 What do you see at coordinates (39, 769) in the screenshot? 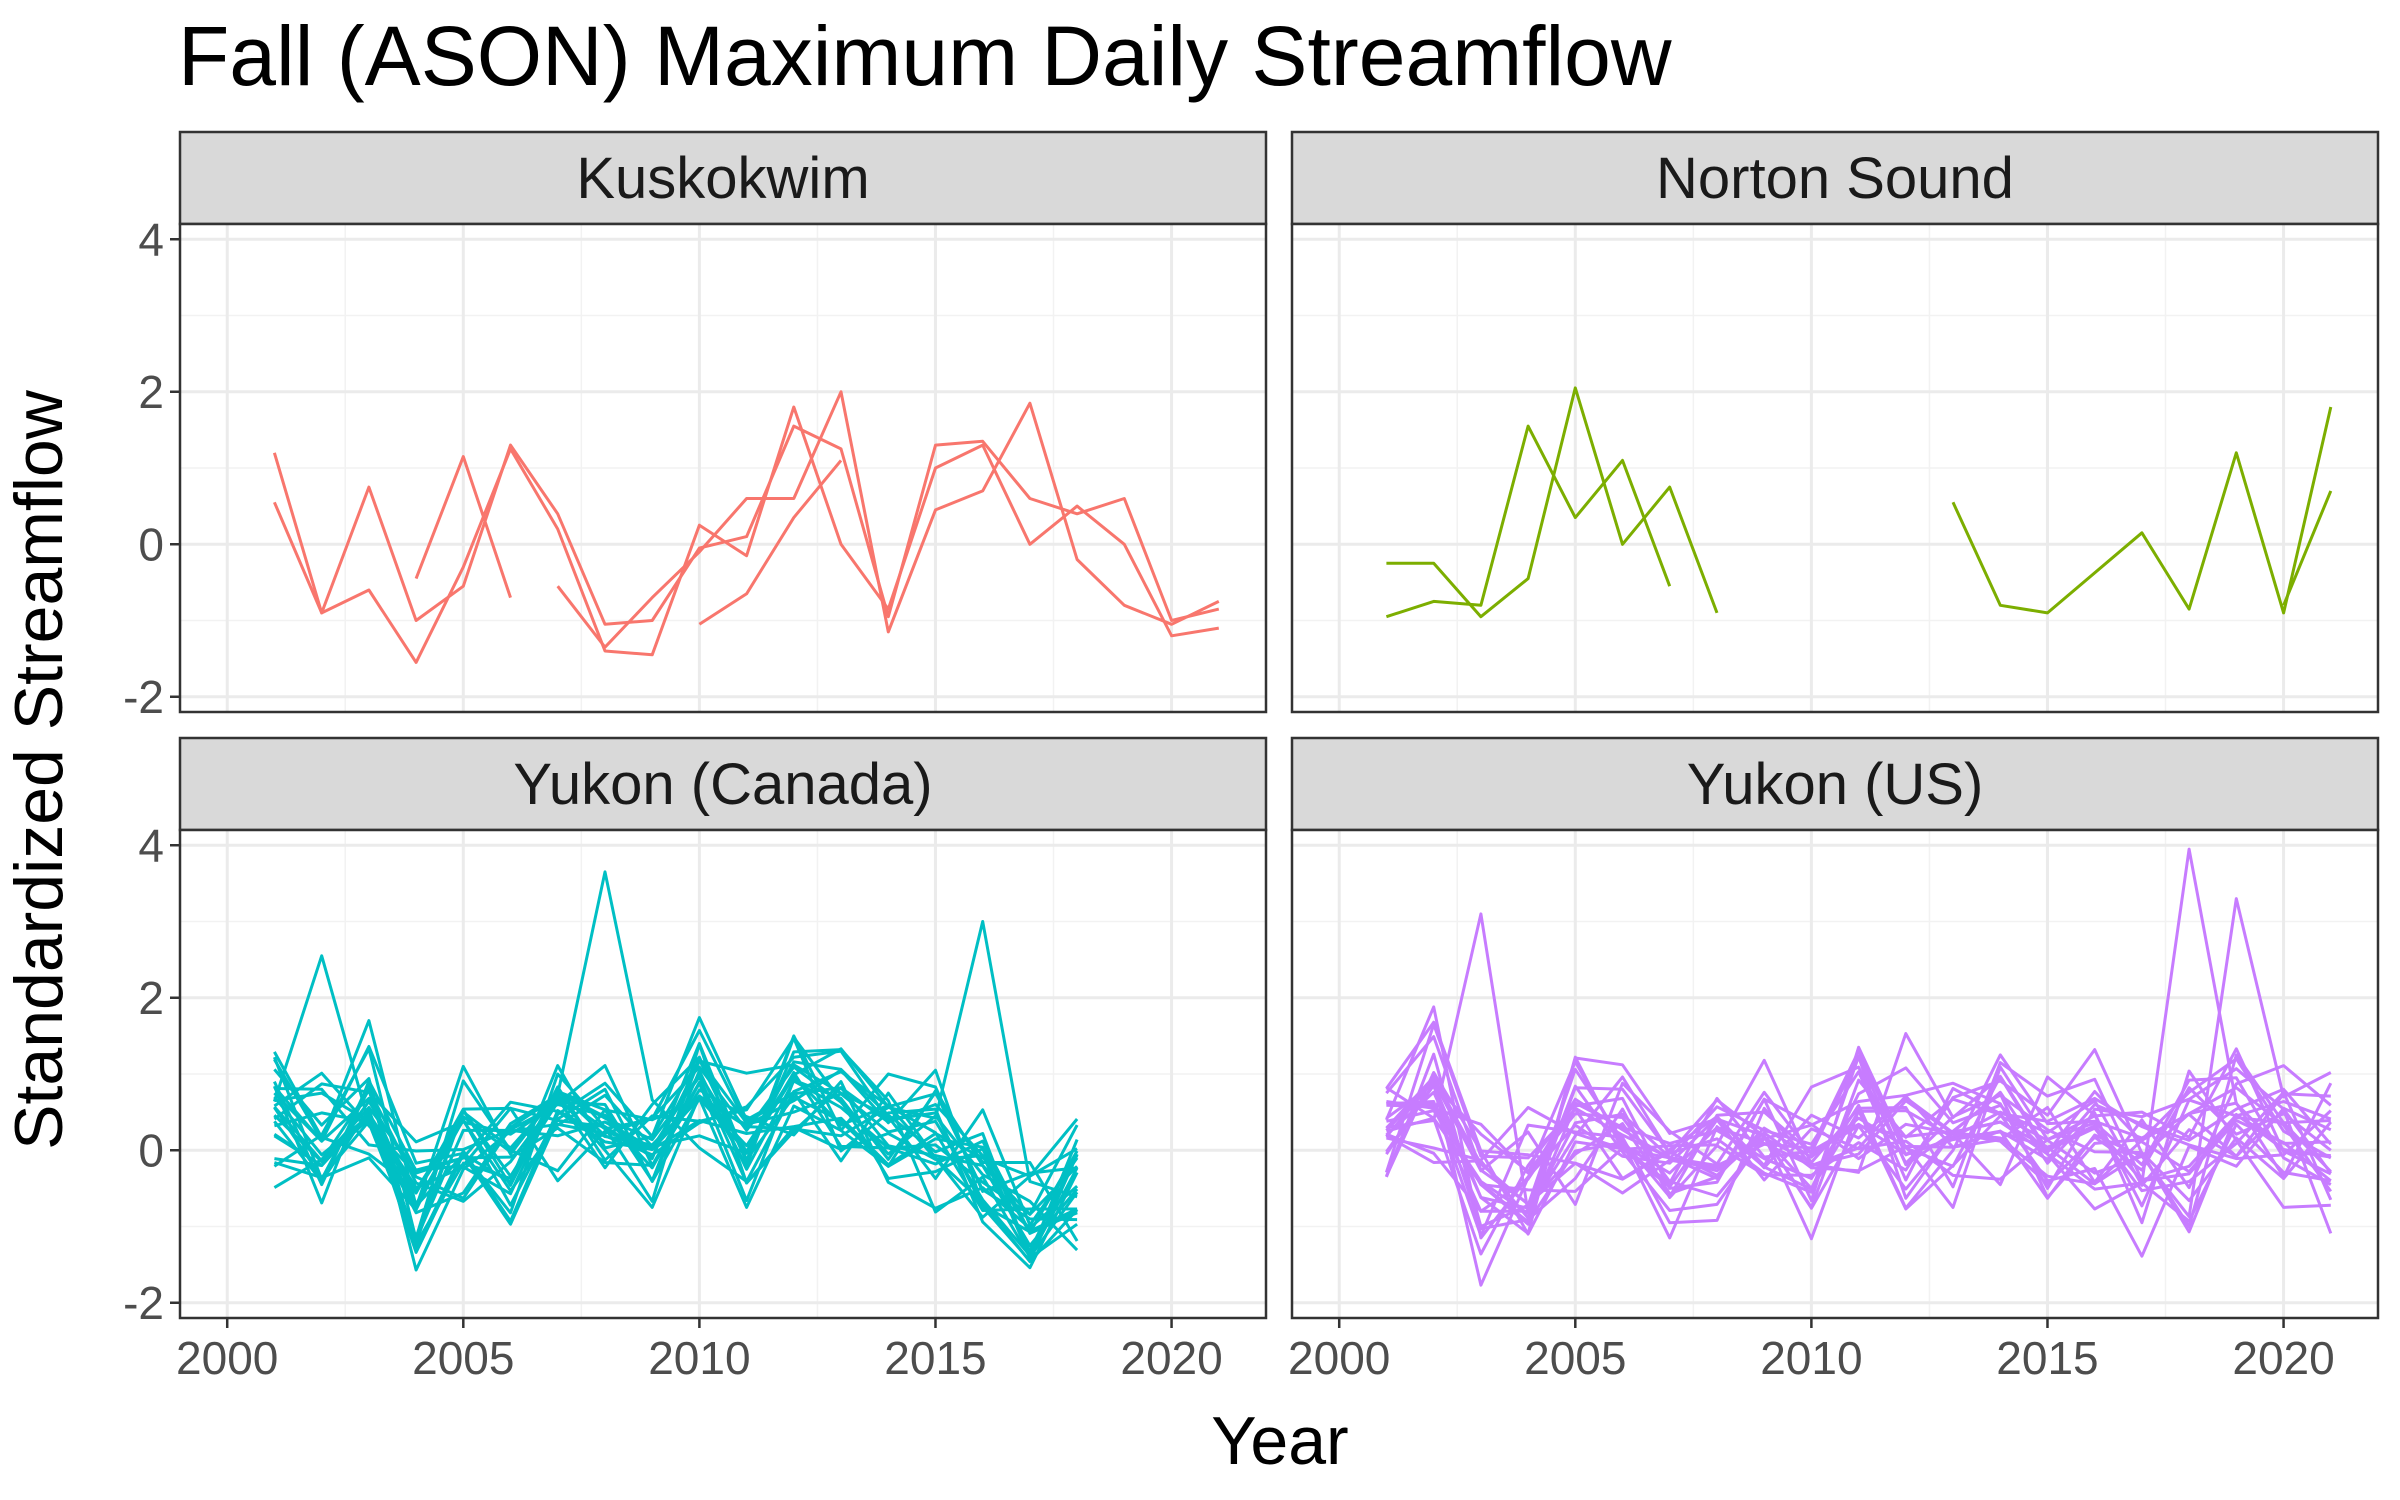
I see `y-axis-title: Standardized Streamflow` at bounding box center [39, 769].